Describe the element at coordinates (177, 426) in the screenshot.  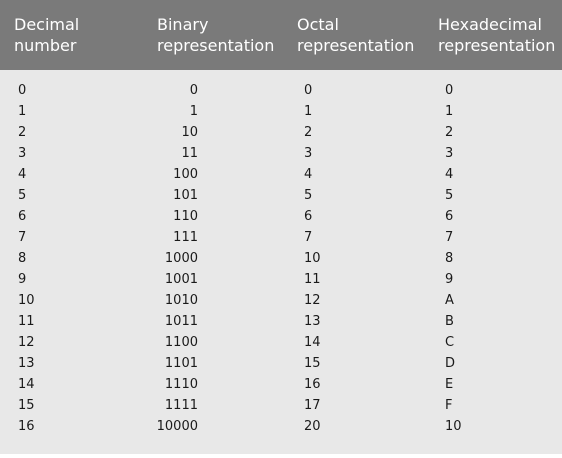
I see `cell-binary: 10000` at that location.